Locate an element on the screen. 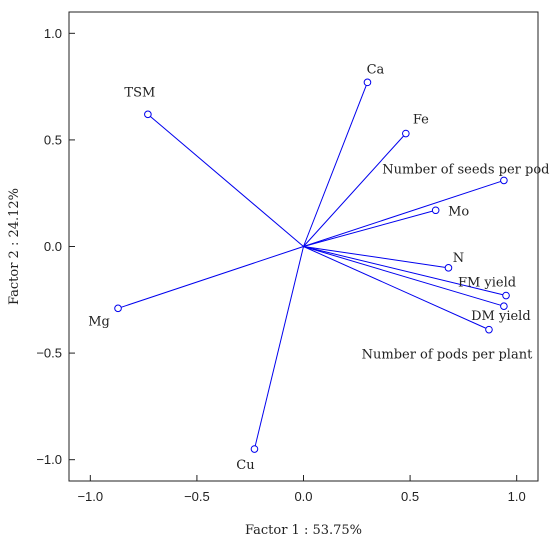 This screenshot has height=546, width=550. point-marker-mo is located at coordinates (435, 210).